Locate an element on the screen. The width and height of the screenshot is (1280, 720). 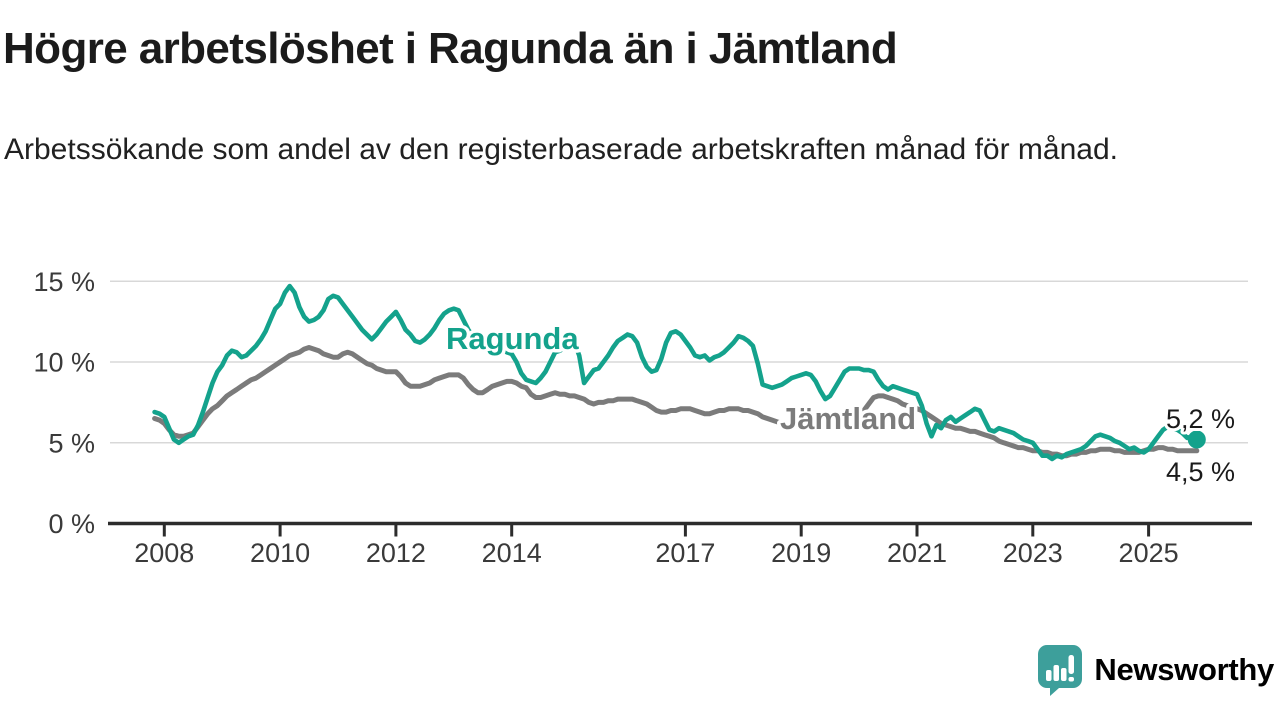
series-label-ragunda: Ragunda is located at coordinates (512, 338).